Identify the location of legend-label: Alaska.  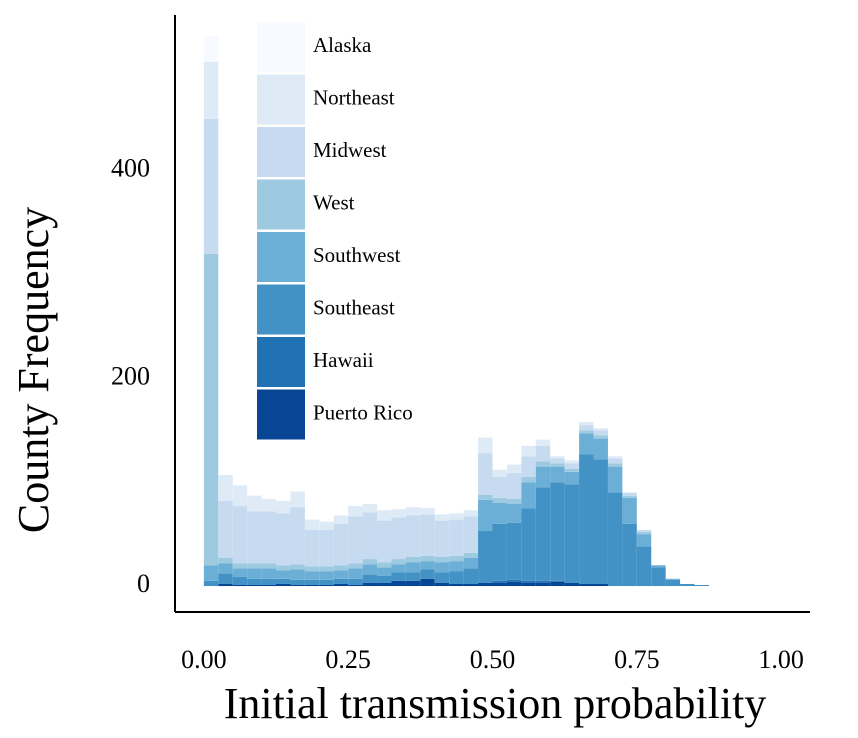
(342, 45).